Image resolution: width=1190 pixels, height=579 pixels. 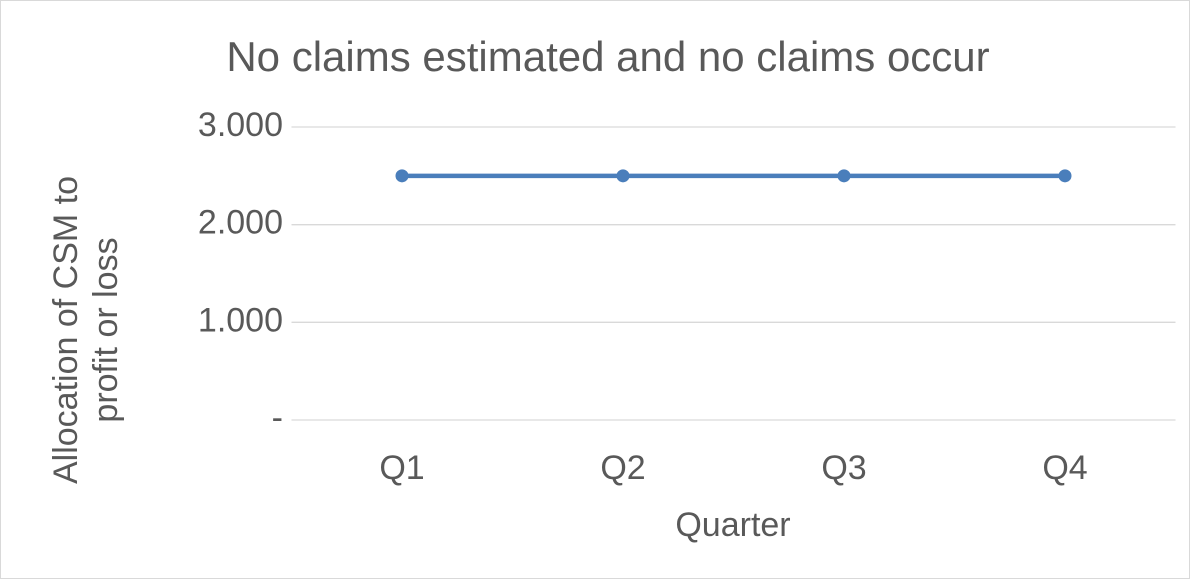 What do you see at coordinates (240, 125) in the screenshot?
I see `y-tick-label: 3.000` at bounding box center [240, 125].